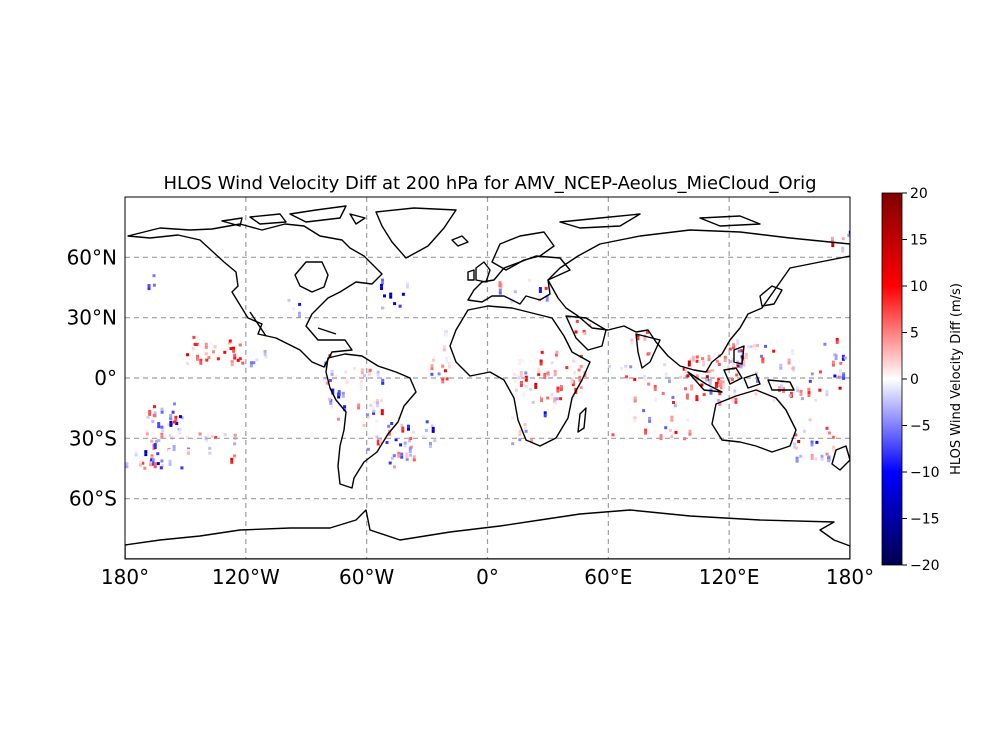 This screenshot has width=1000, height=750. Describe the element at coordinates (741, 369) in the screenshot. I see `coast-indonesia` at that location.